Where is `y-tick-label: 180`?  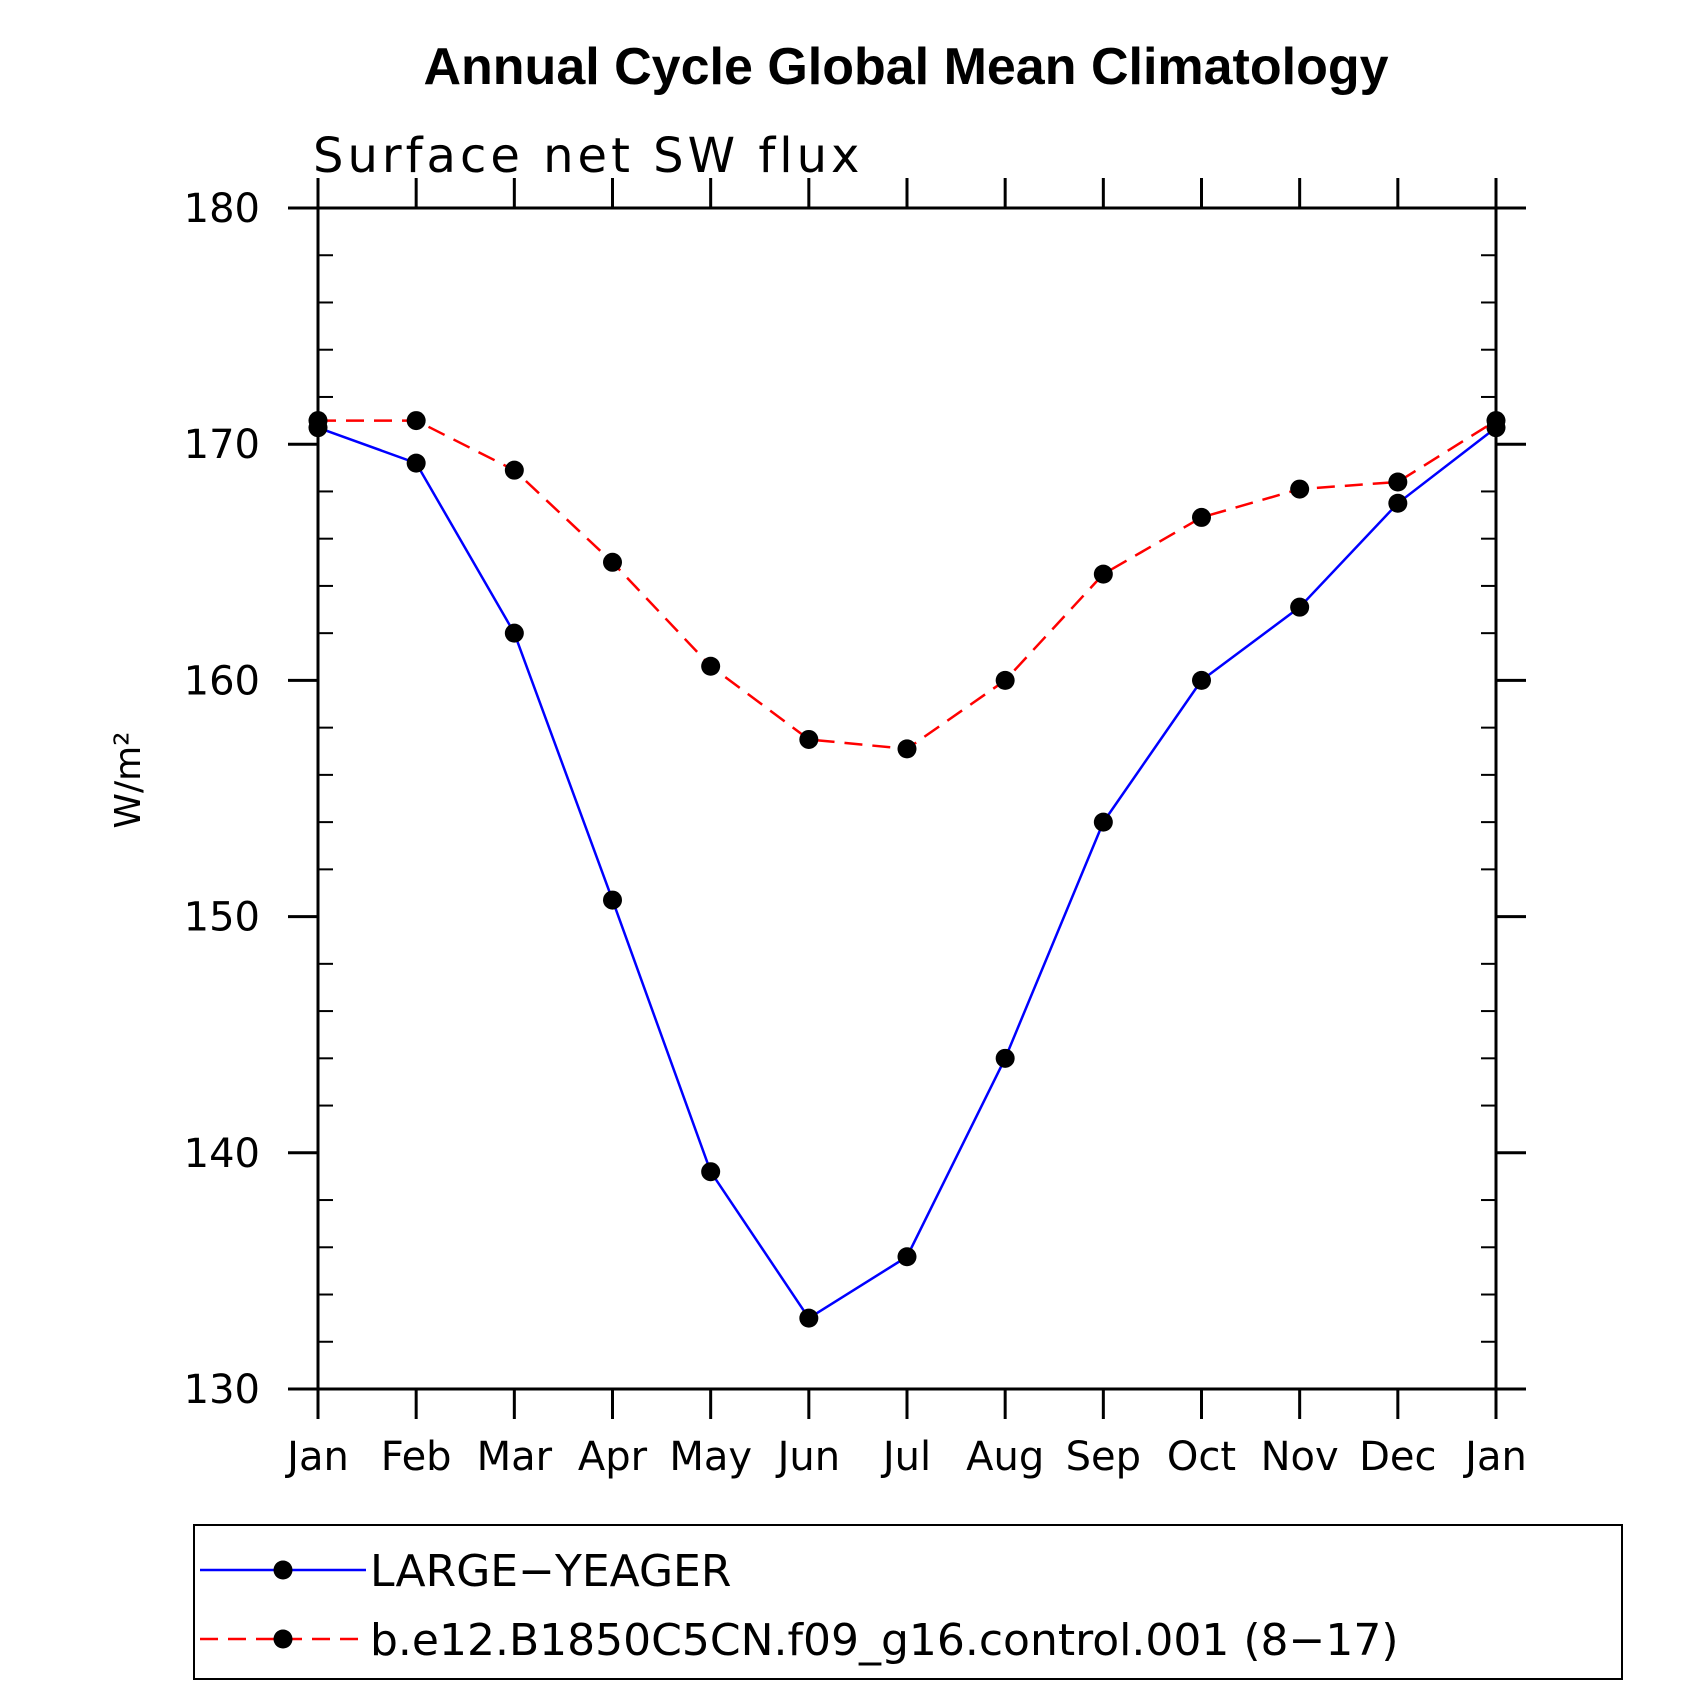 y-tick-label: 180 is located at coordinates (222, 209).